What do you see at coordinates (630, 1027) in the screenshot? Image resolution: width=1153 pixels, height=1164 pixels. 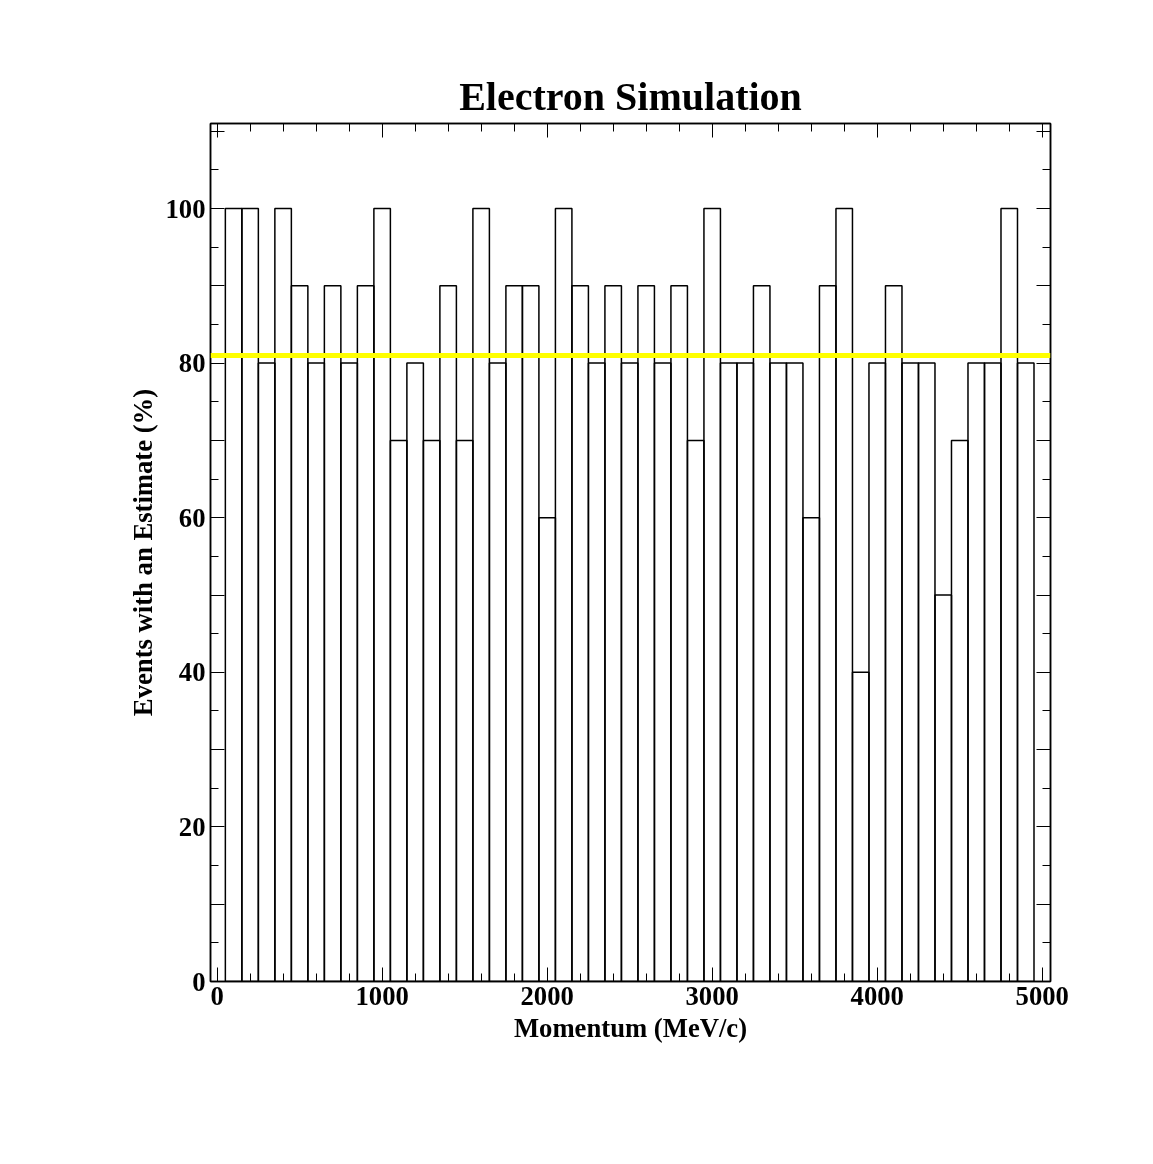 I see `x-axis-title: Momentum (MeV/c)` at bounding box center [630, 1027].